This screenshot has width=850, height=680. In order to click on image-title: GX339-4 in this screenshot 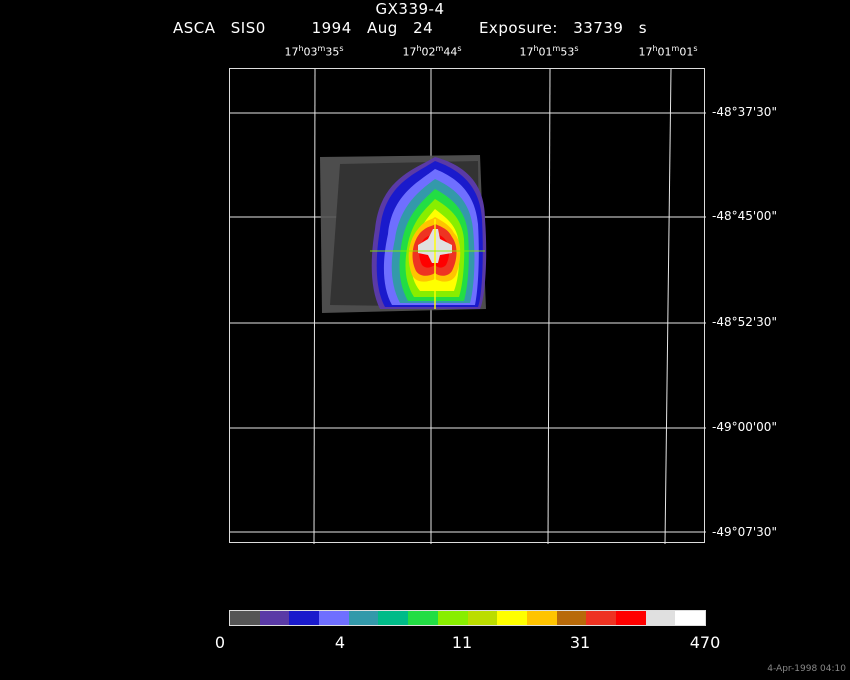, I will do `click(410, 9)`.